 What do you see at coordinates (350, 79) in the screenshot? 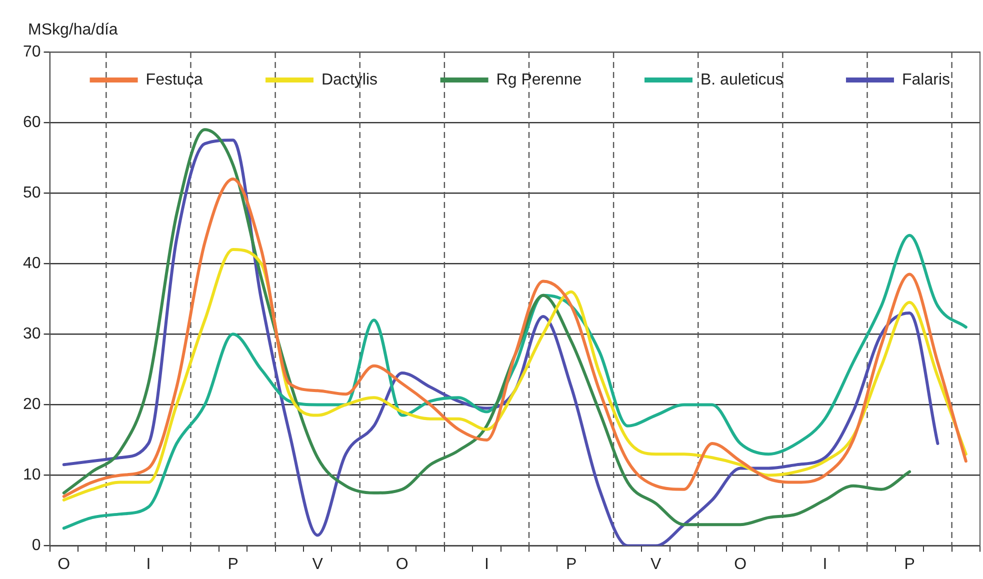
I see `legend-label: Dactylis` at bounding box center [350, 79].